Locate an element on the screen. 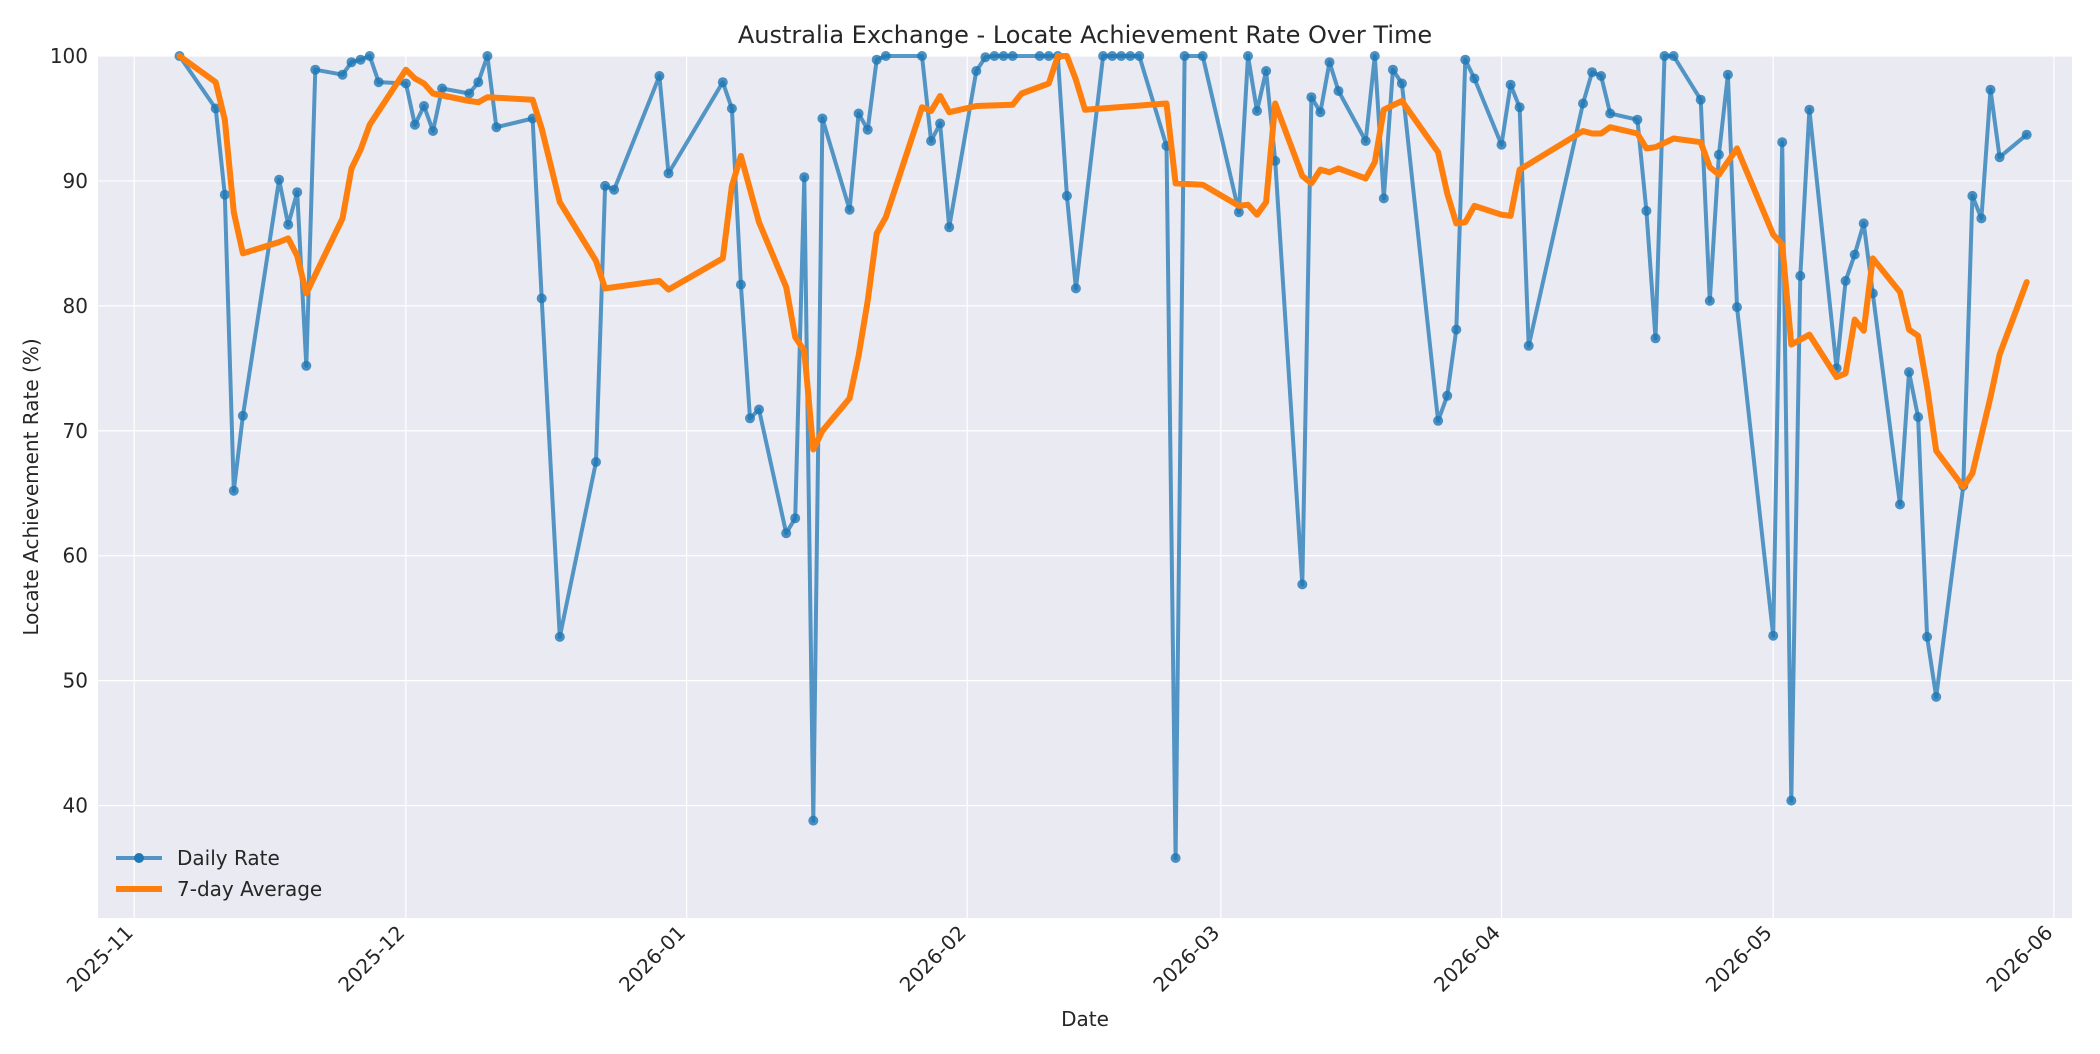 This screenshot has width=2100, height=1054. y-tick-label: 100 is located at coordinates (69, 56).